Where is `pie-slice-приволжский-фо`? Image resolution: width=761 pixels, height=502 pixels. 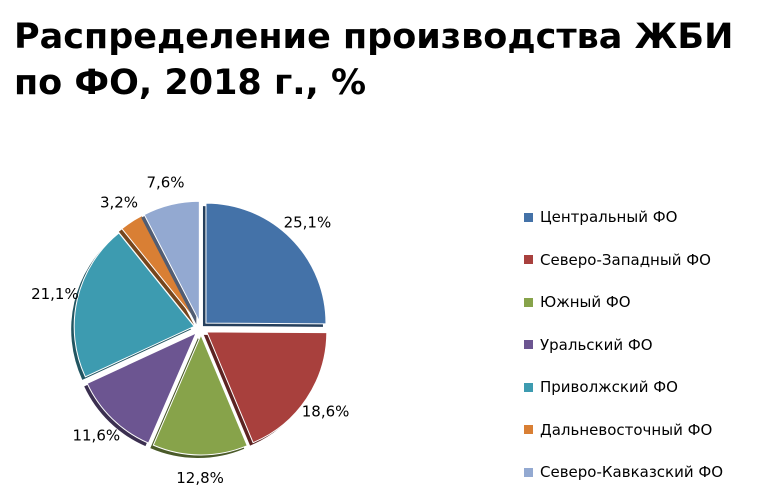 pie-slice-приволжский-фо is located at coordinates (134, 305).